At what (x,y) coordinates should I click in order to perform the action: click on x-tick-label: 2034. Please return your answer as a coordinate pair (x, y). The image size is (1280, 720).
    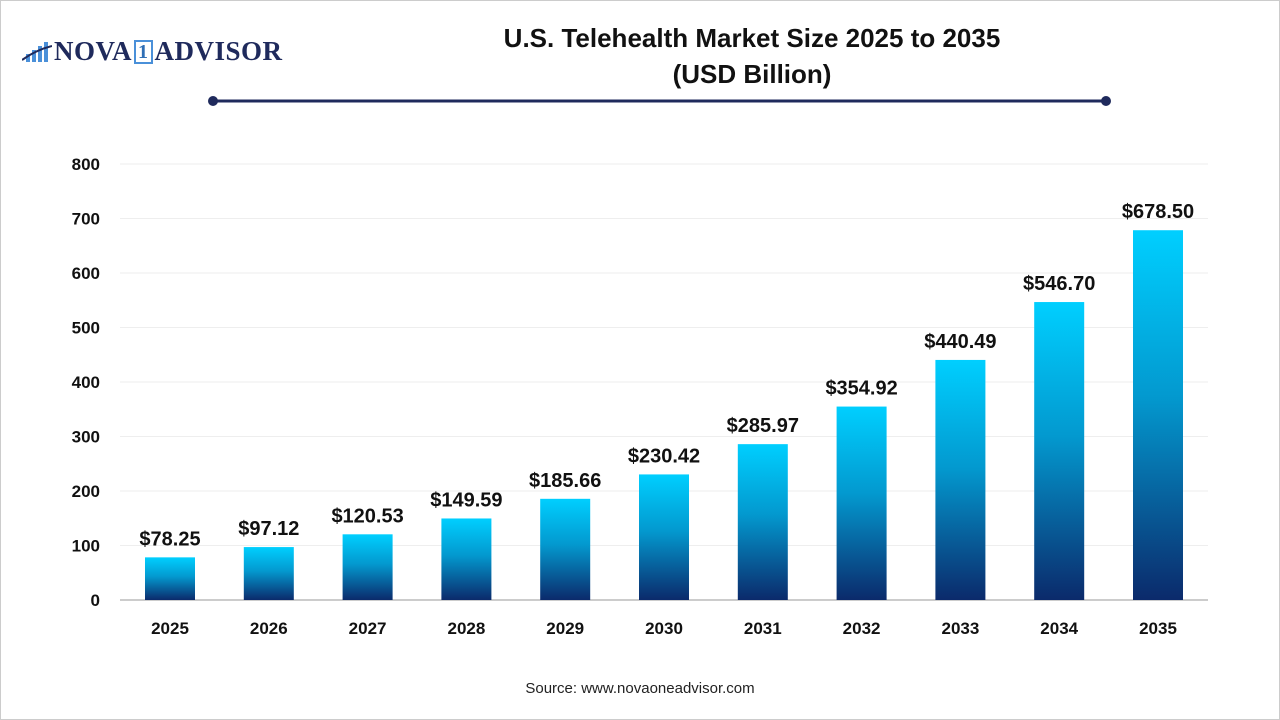
    Looking at the image, I should click on (1059, 628).